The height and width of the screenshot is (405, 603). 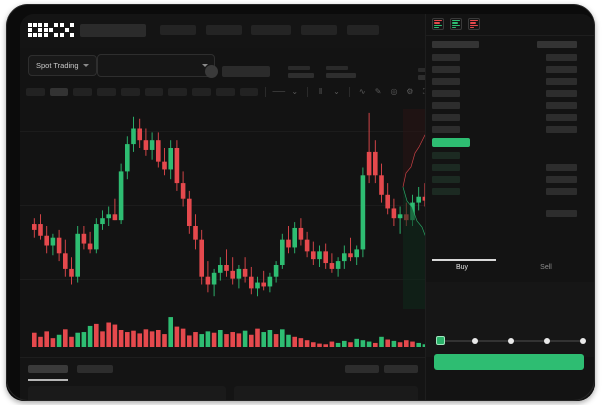 I want to click on market-type-label: Spot Trading, so click(x=57, y=65).